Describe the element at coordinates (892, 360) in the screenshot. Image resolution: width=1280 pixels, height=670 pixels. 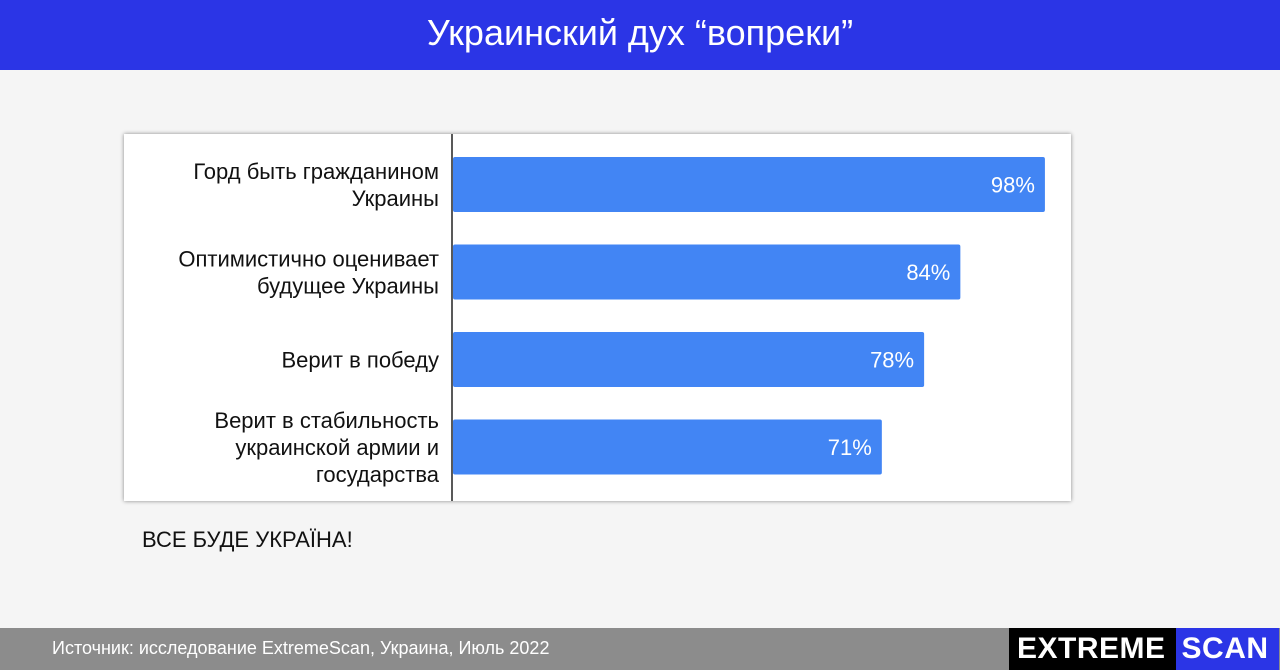
I see `bar-value-label-2: 78%` at that location.